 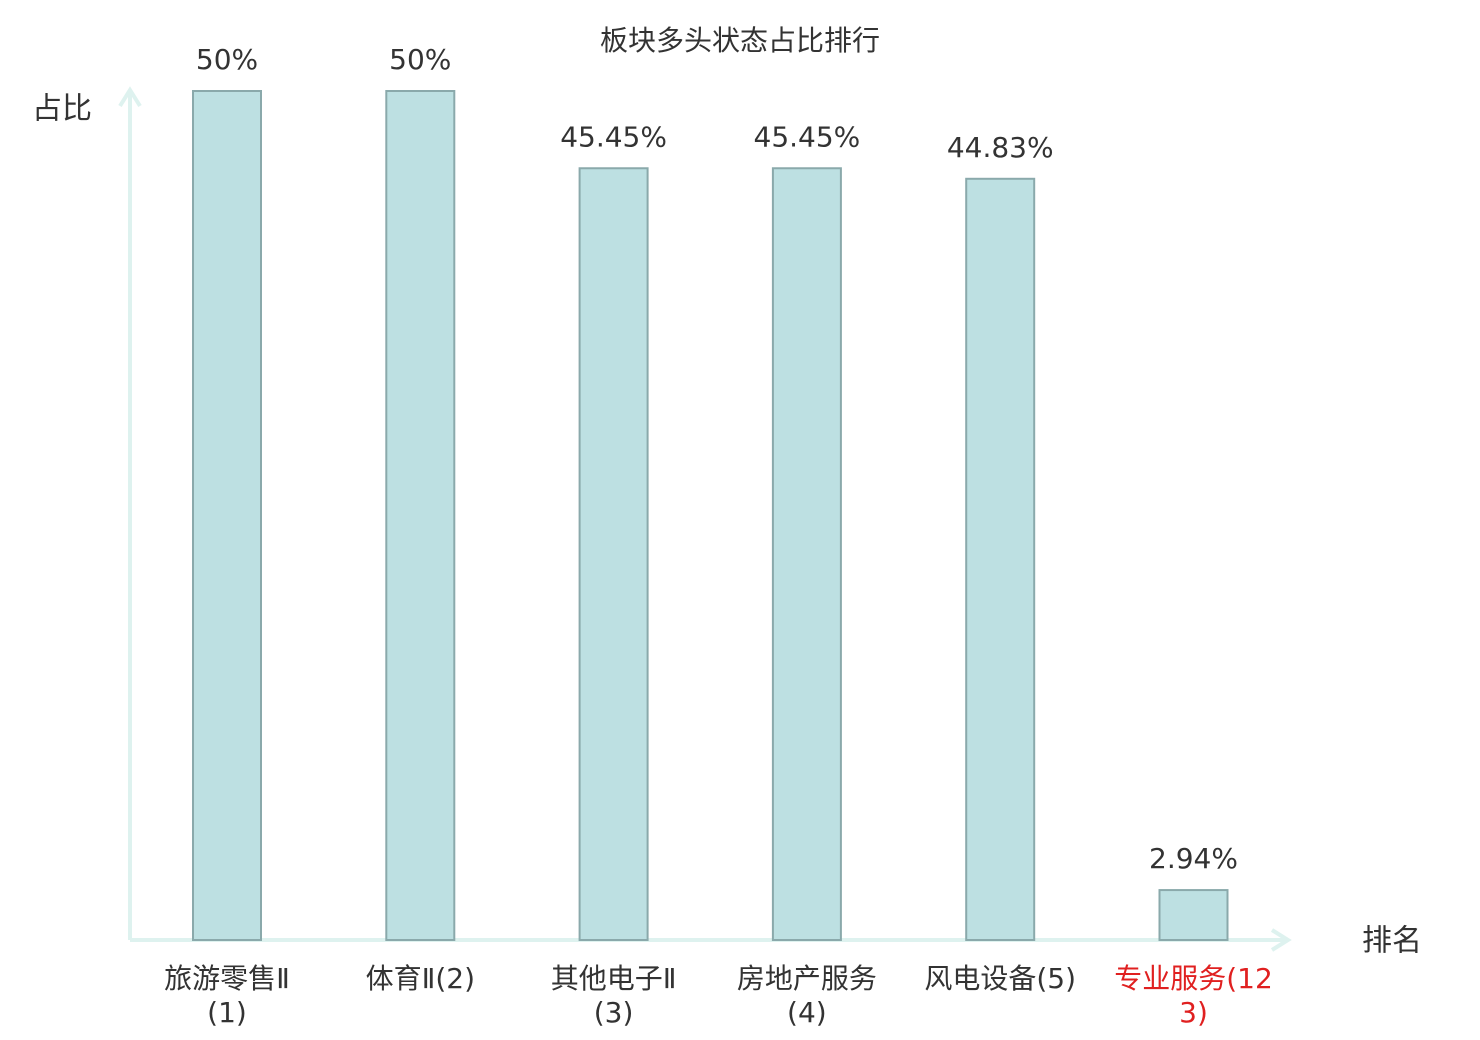 I want to click on value-label: 44.83%, so click(x=1000, y=147).